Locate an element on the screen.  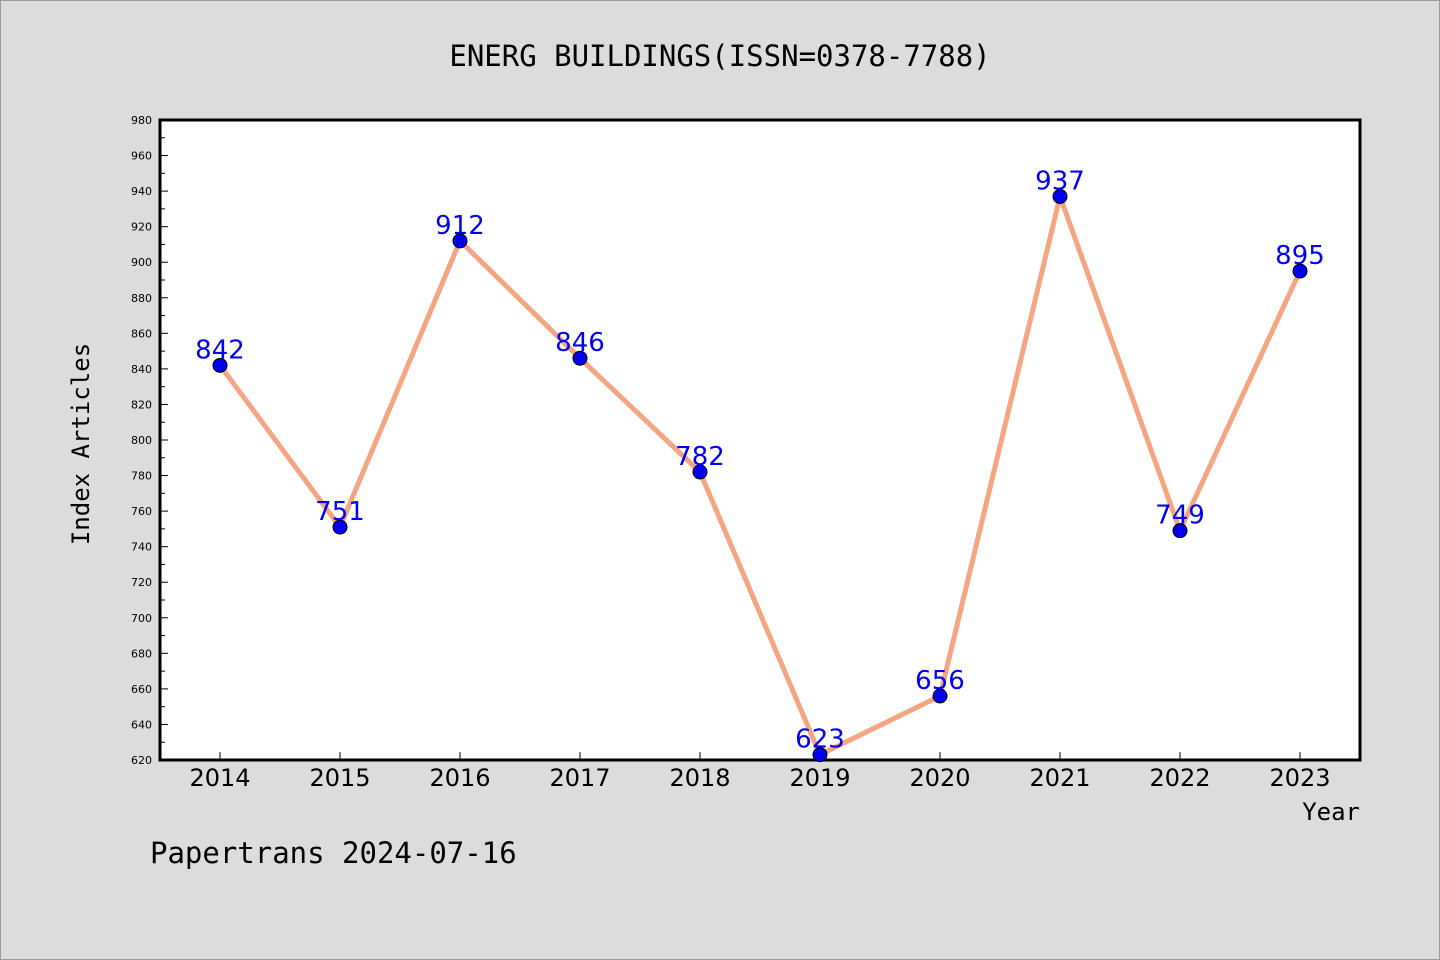
data-label: 937 is located at coordinates (1060, 181).